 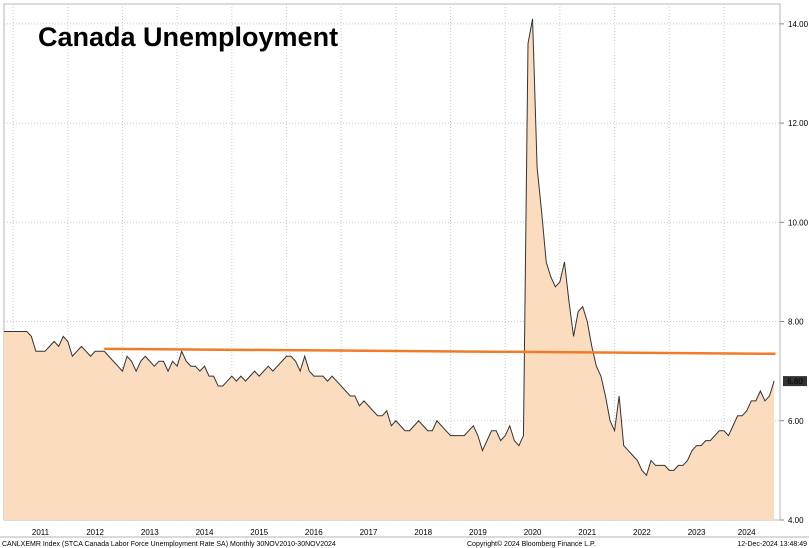 What do you see at coordinates (478, 532) in the screenshot?
I see `x-tick-label: 2019` at bounding box center [478, 532].